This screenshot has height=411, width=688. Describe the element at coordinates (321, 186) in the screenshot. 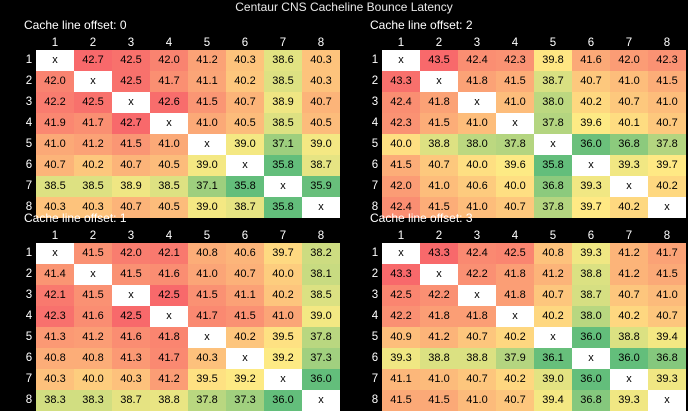

I see `heatmap-cell: 35.9` at that location.